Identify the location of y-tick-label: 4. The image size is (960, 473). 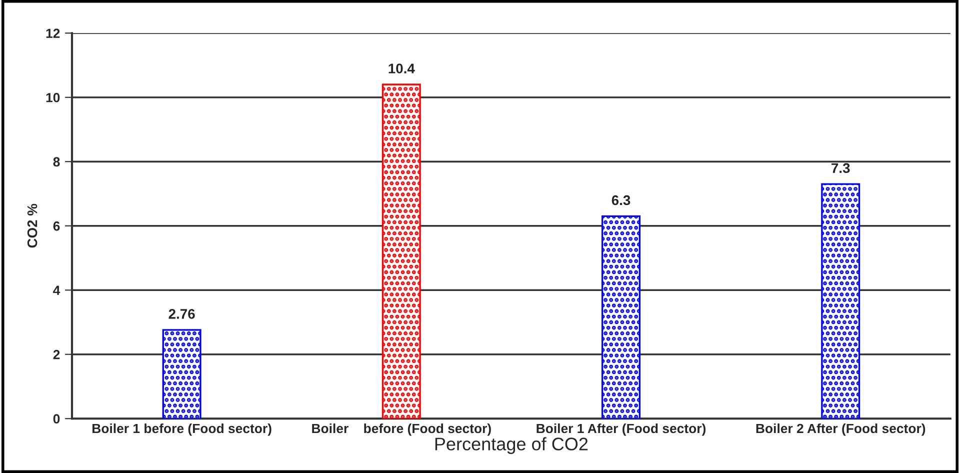
(56, 290).